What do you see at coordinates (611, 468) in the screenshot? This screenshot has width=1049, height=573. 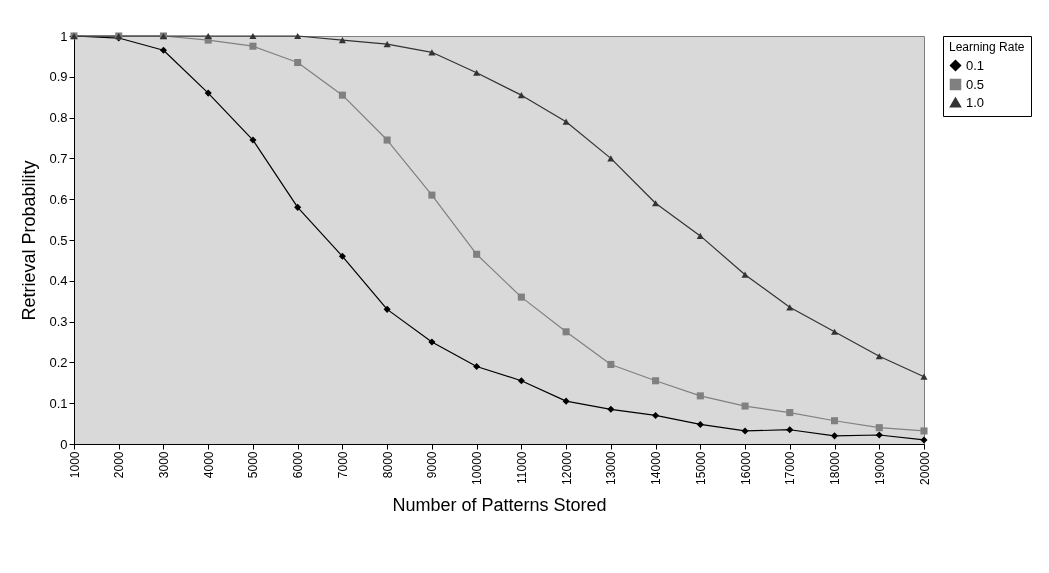 I see `x-tick-label: 13000` at bounding box center [611, 468].